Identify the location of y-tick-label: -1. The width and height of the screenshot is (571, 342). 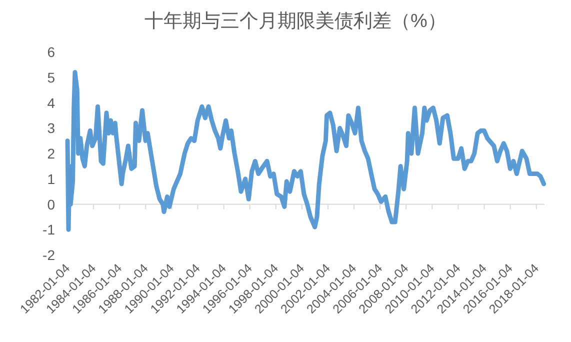
(49, 230).